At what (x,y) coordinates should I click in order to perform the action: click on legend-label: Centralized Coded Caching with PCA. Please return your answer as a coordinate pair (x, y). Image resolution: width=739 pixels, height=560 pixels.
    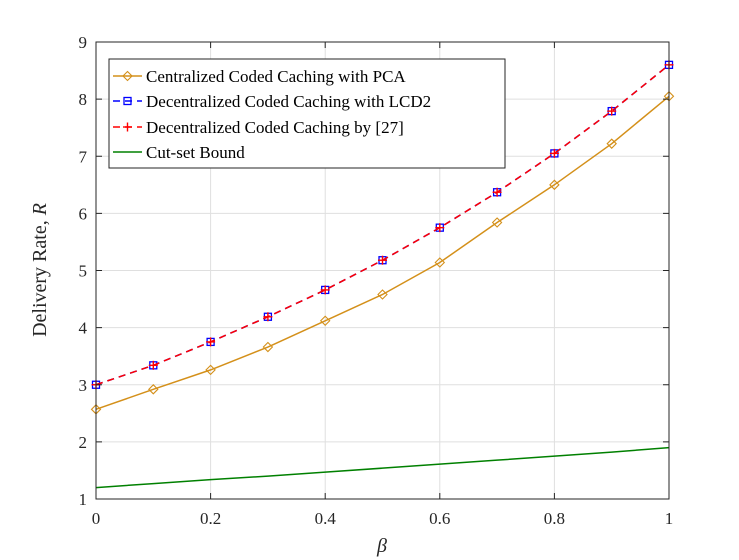
    Looking at the image, I should click on (276, 76).